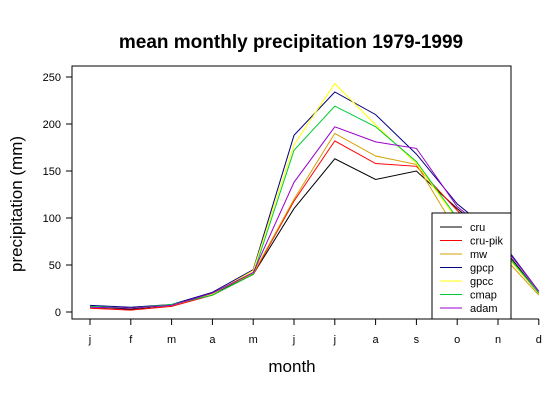 The height and width of the screenshot is (412, 550). What do you see at coordinates (52, 172) in the screenshot?
I see `y-tick-label: 150` at bounding box center [52, 172].